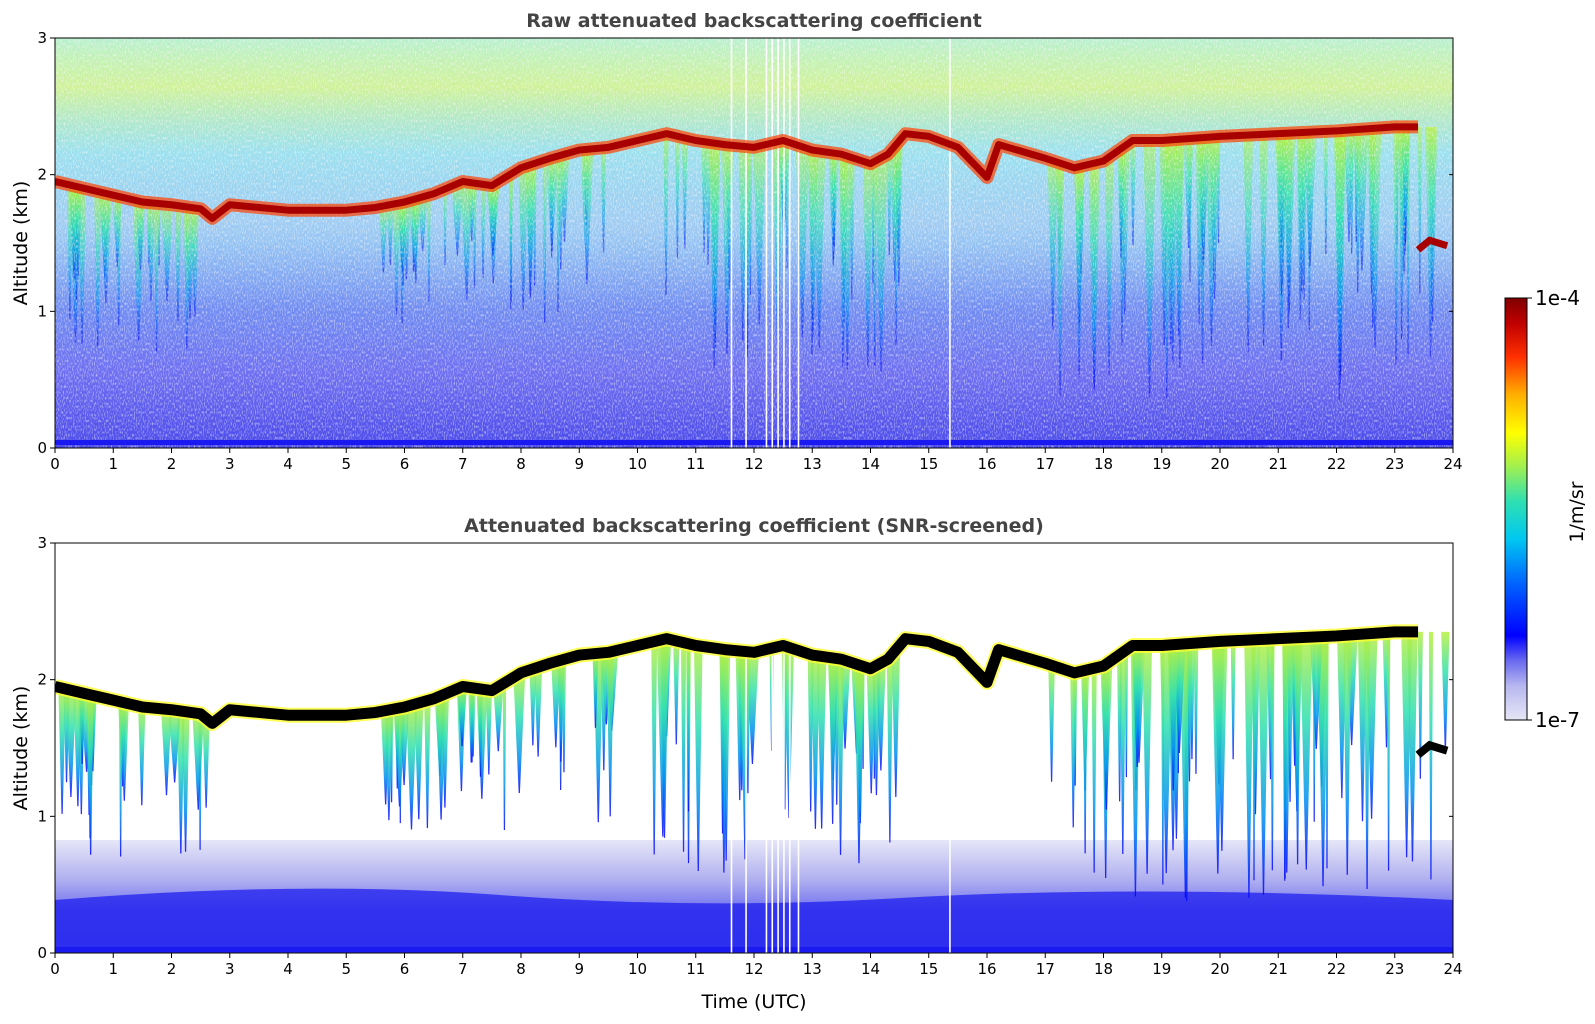 This screenshot has height=1024, width=1595. What do you see at coordinates (1546, 509) in the screenshot?
I see `colorbar: 1e-4 1e-7 1/m/sr` at bounding box center [1546, 509].